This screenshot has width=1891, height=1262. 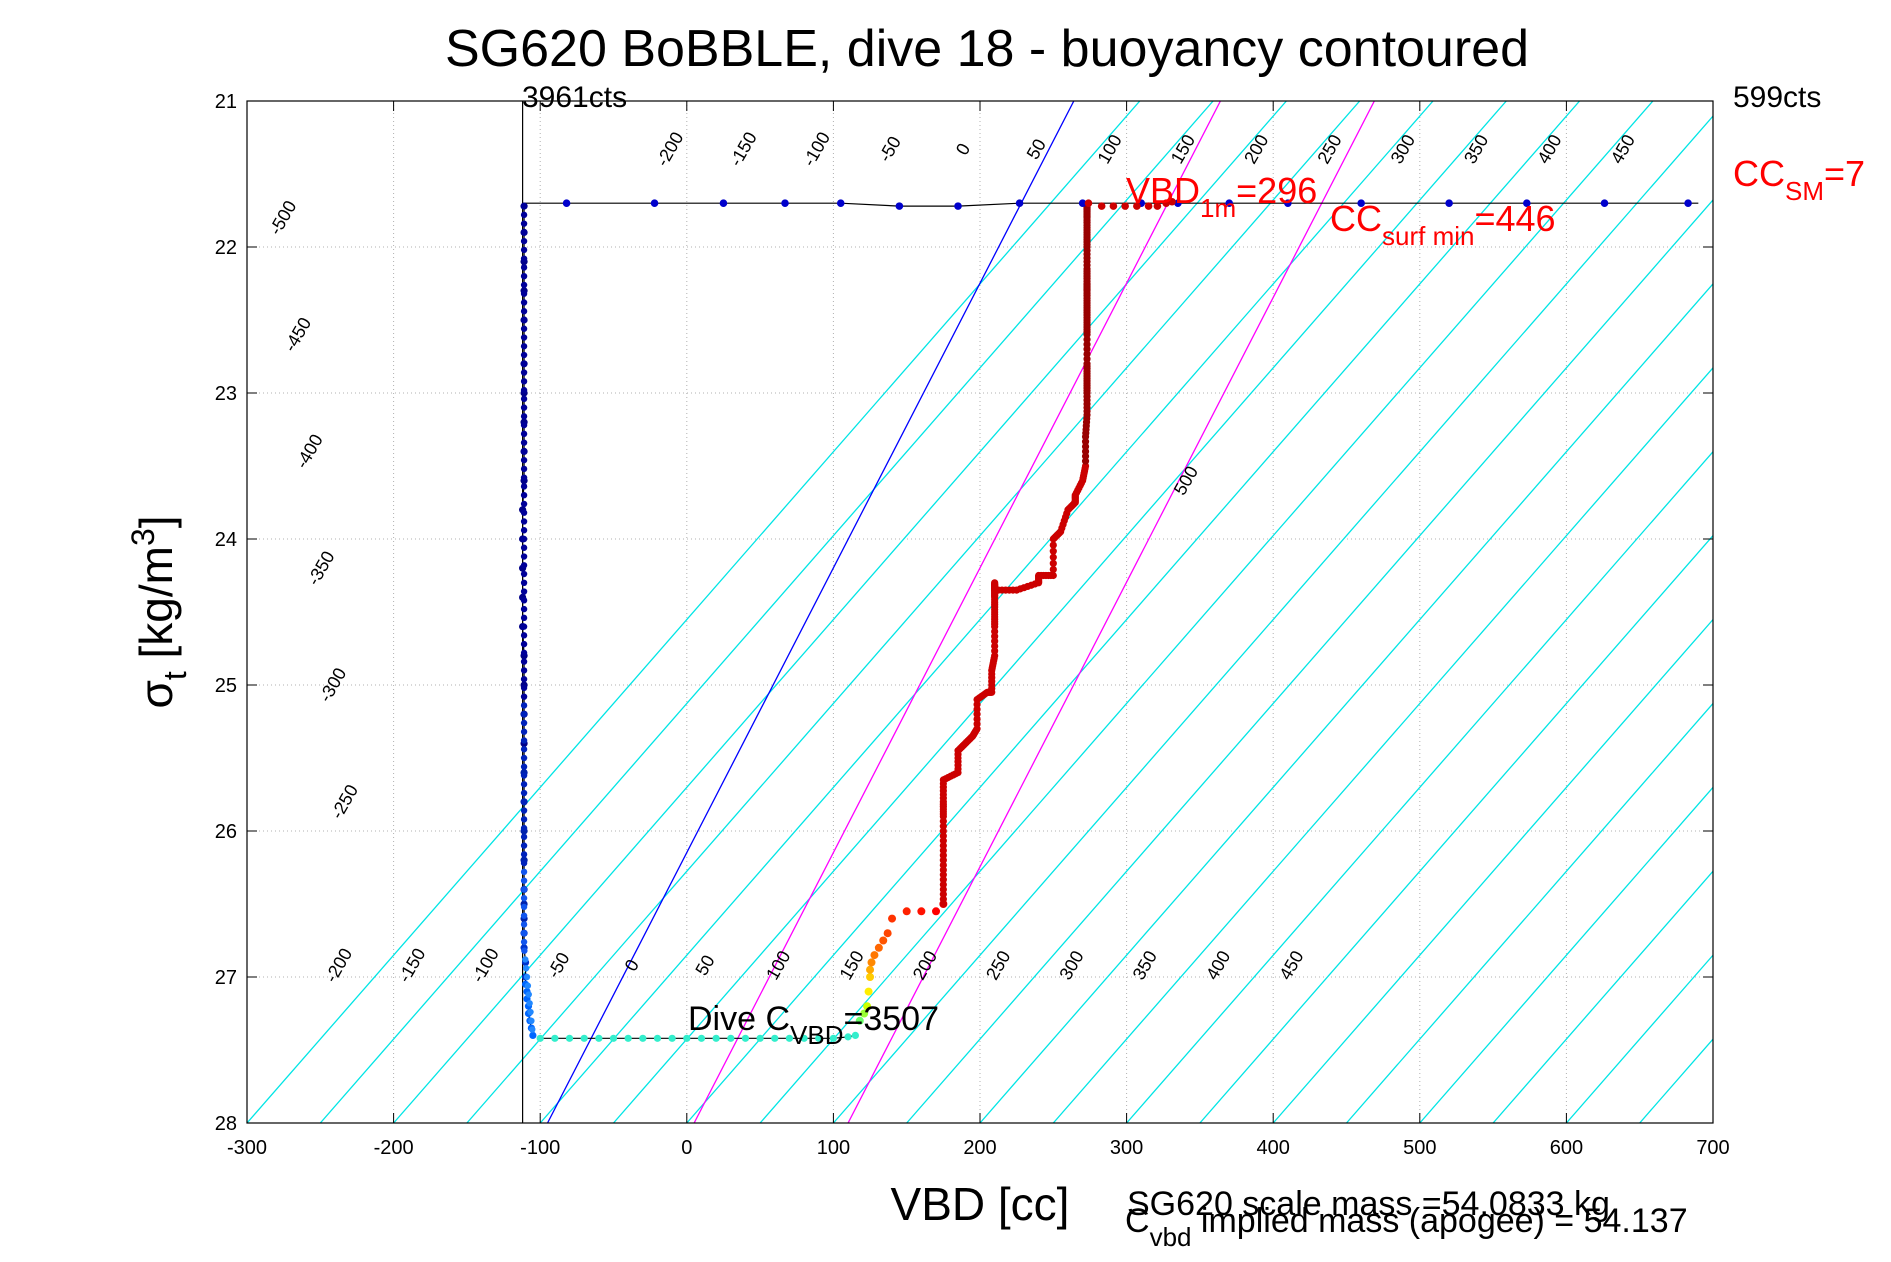 I want to click on ylabel-main: σ, so click(x=156, y=694).